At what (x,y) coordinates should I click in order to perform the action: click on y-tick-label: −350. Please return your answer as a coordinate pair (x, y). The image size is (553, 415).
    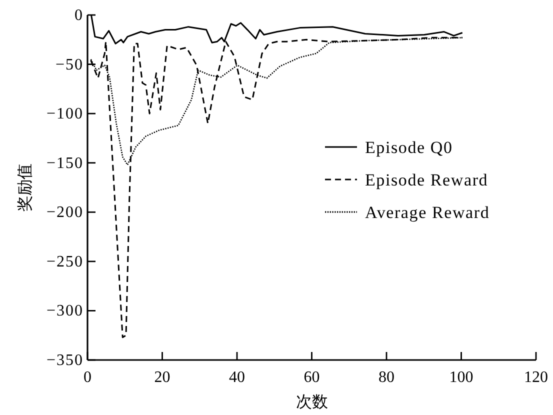
    Looking at the image, I should click on (65, 360).